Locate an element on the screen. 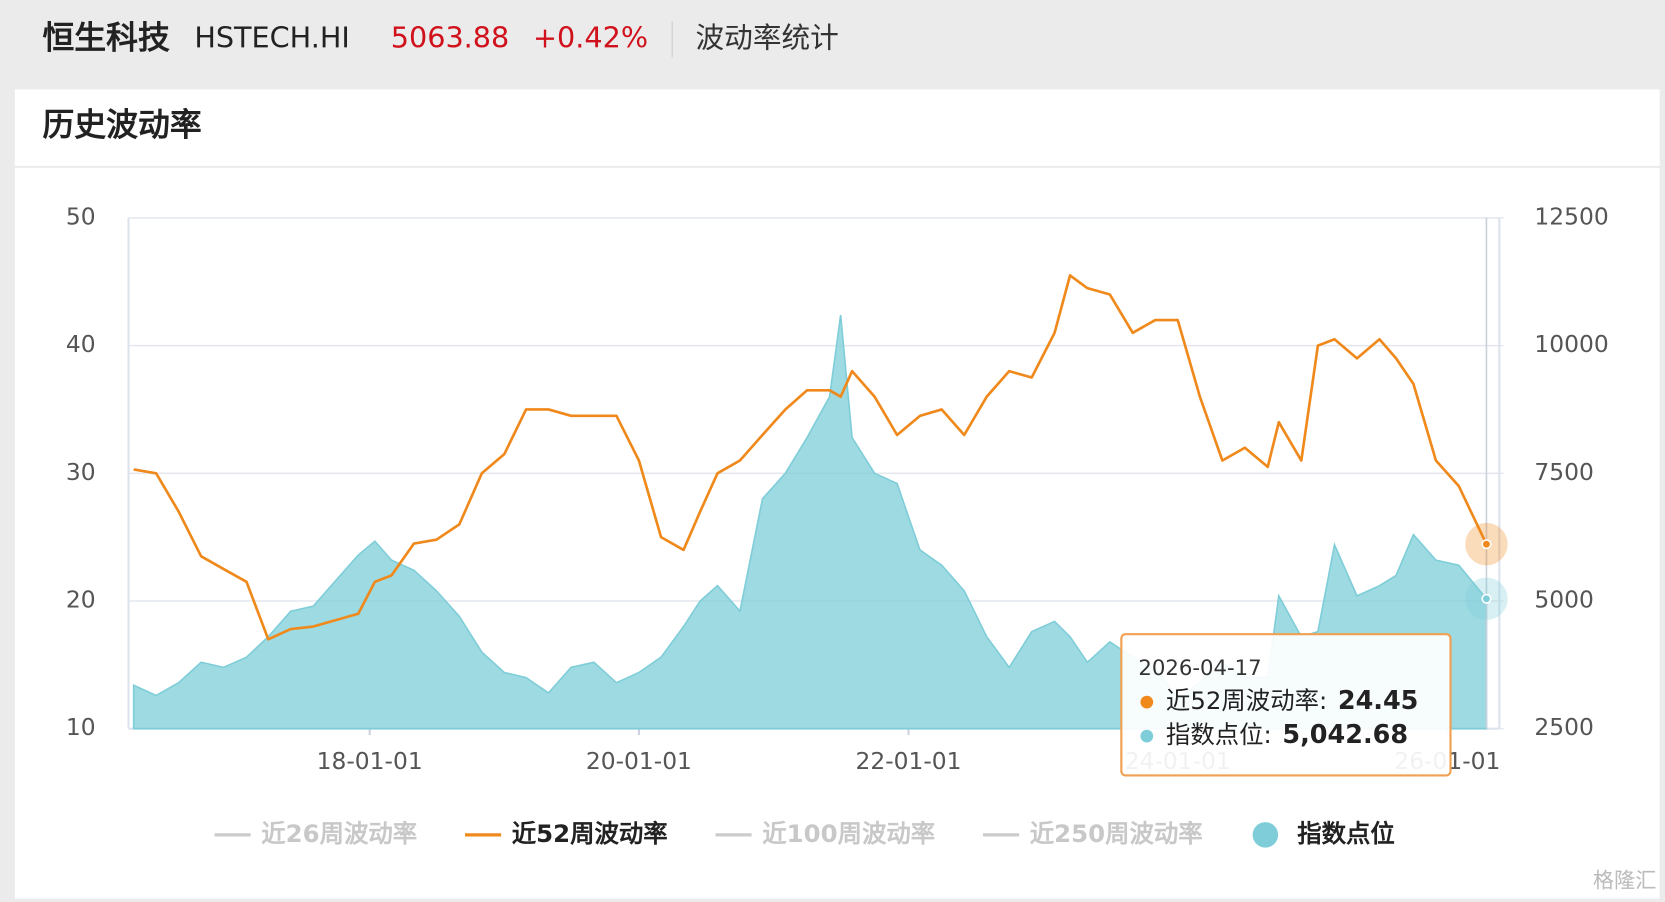 Image resolution: width=1665 pixels, height=902 pixels. section-title: 历史波动率 is located at coordinates (121, 125).